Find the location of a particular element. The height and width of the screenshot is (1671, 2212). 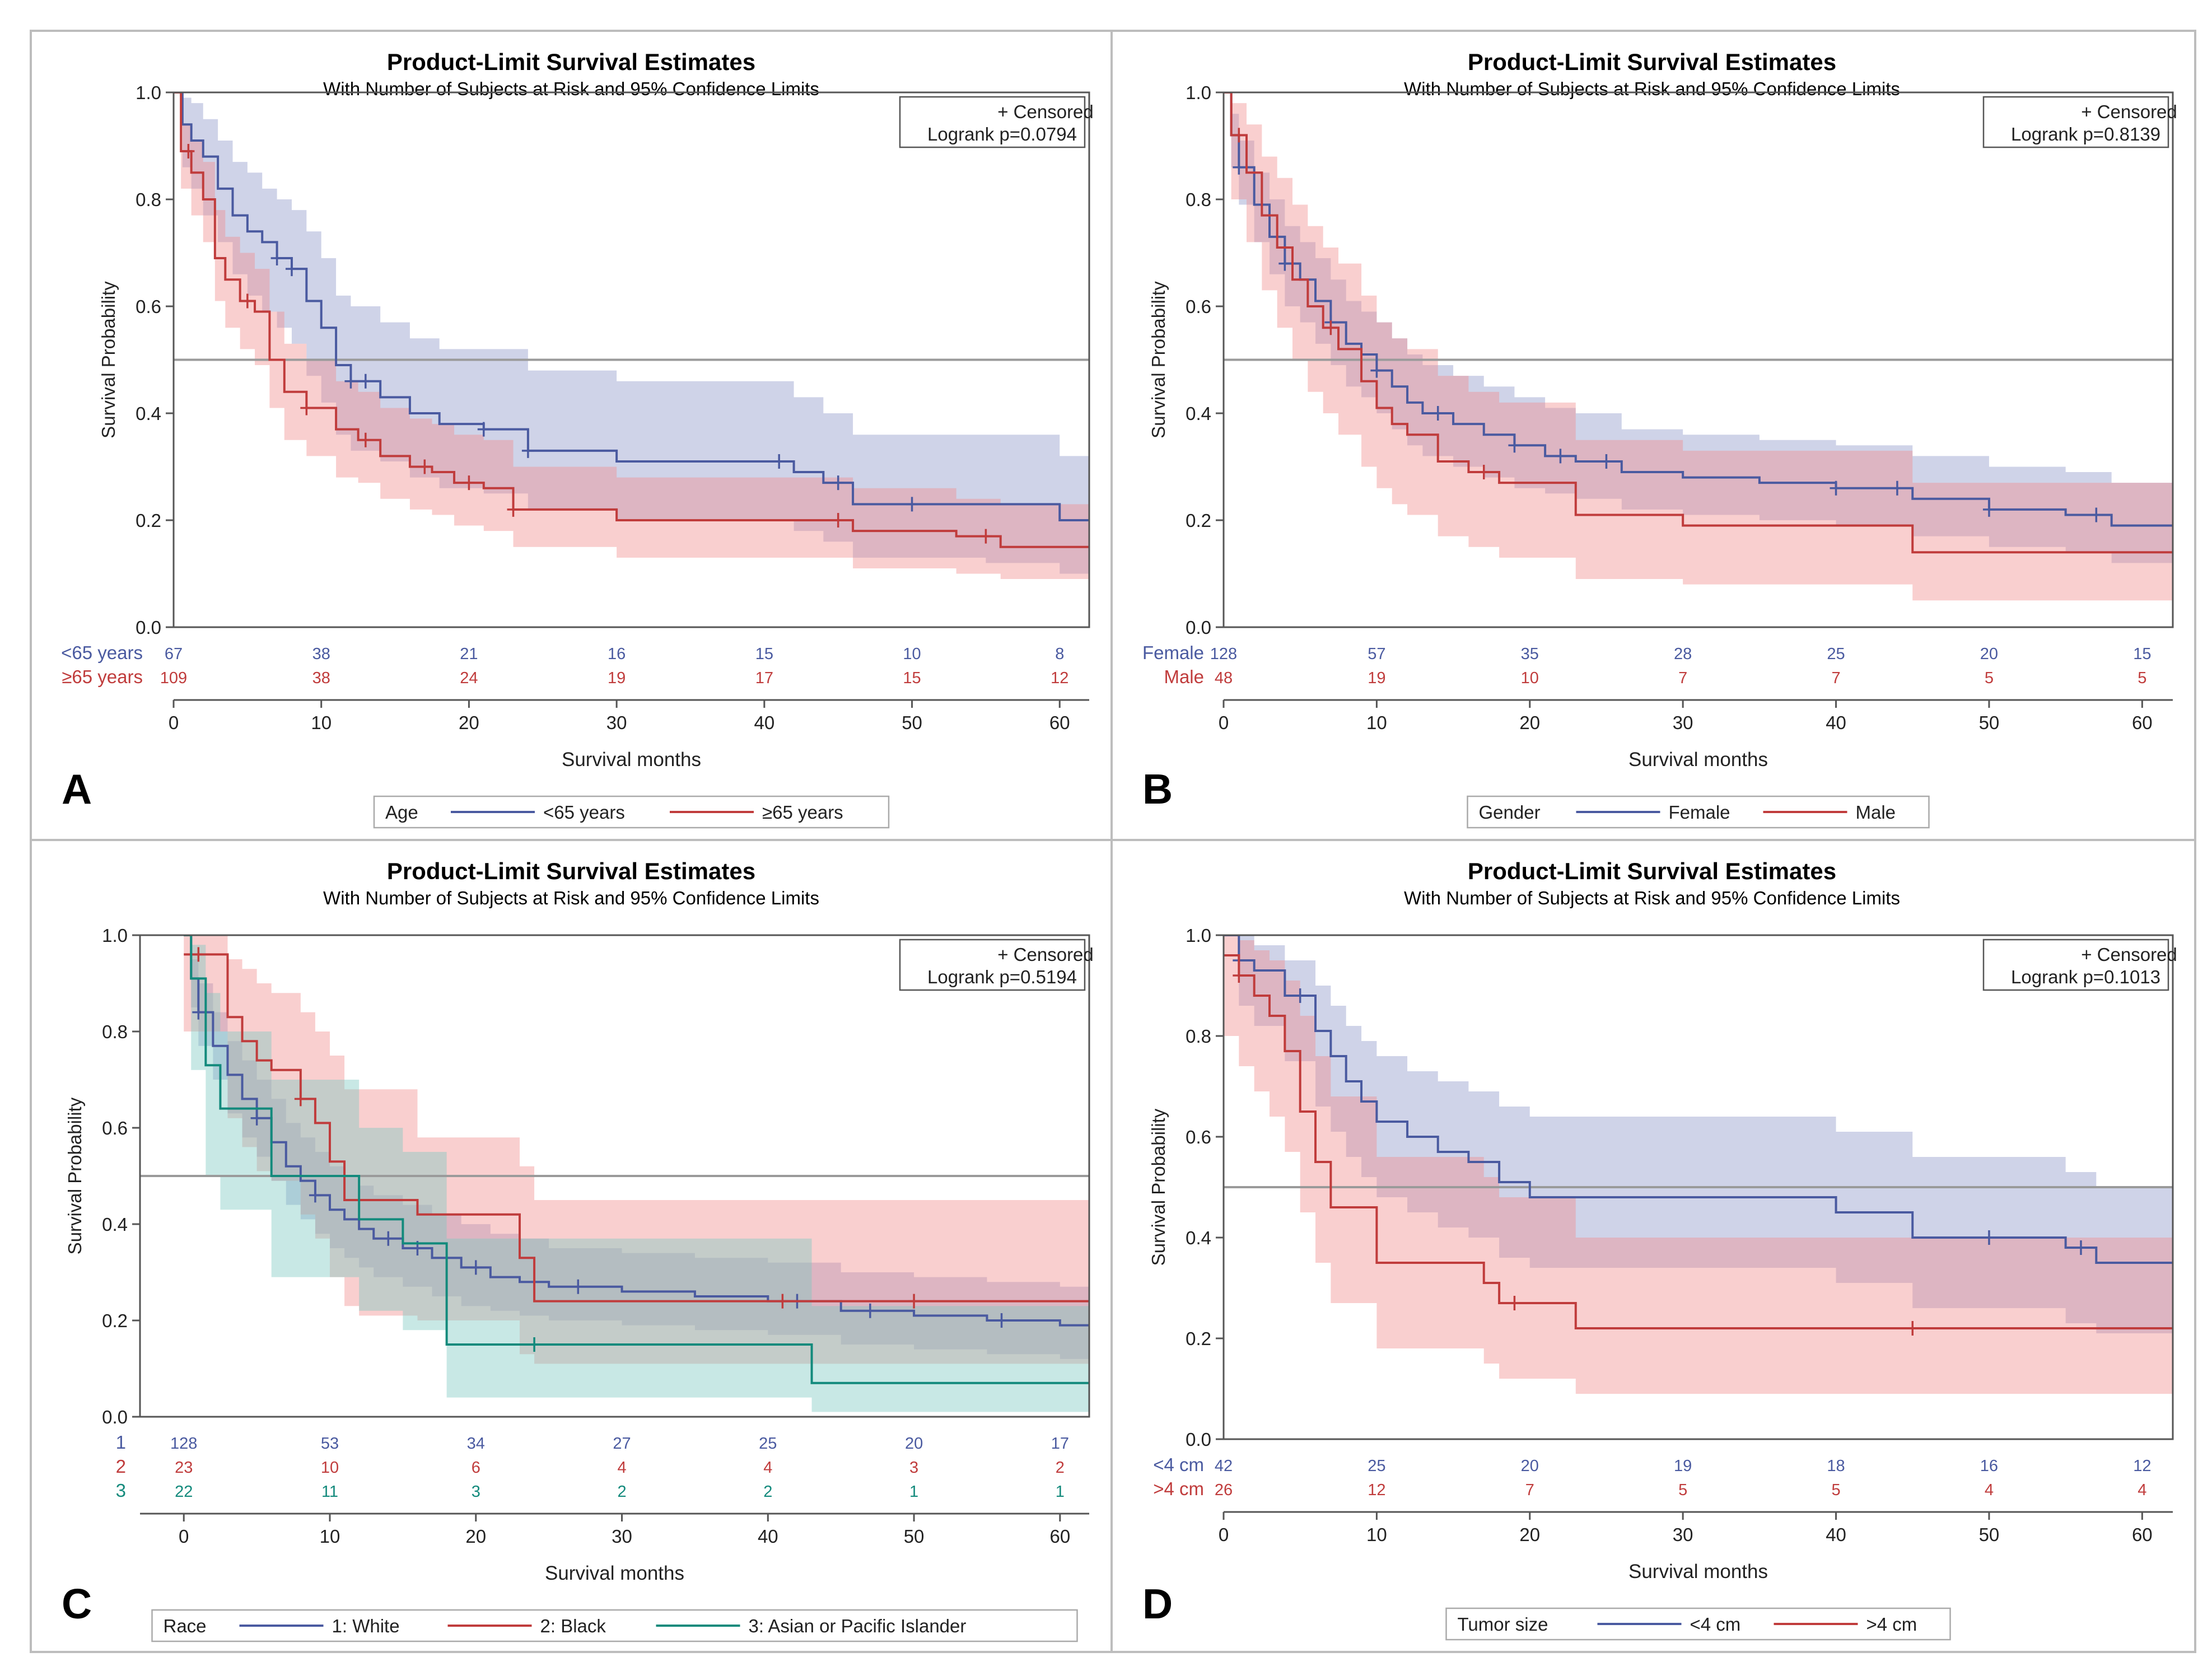

y-tick-label: 0.4 is located at coordinates (149, 413).